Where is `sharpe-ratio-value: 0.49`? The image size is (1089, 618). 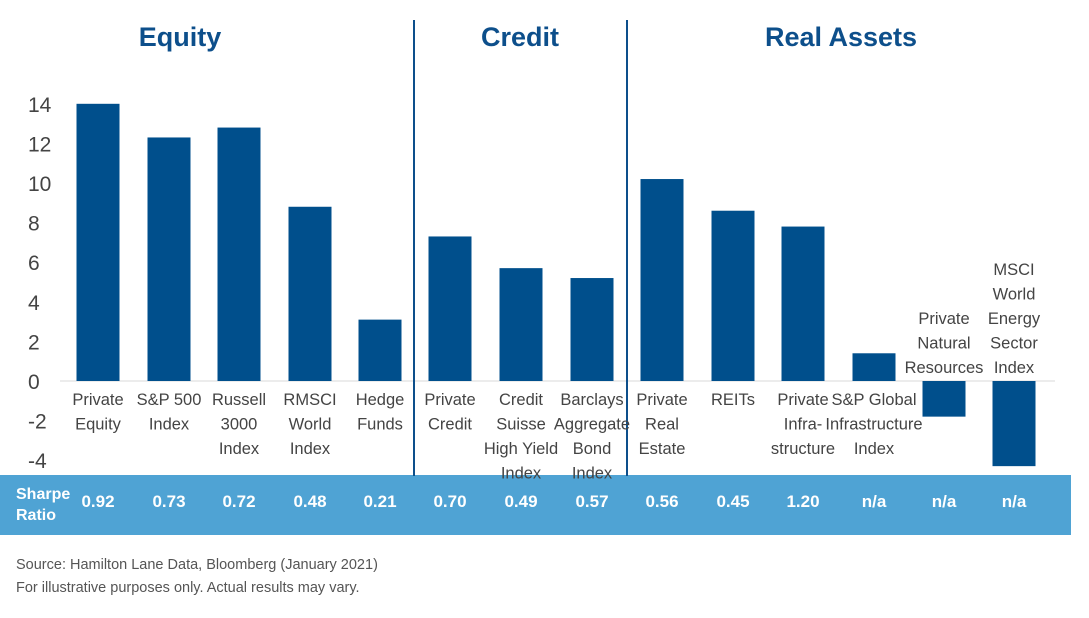 sharpe-ratio-value: 0.49 is located at coordinates (520, 501).